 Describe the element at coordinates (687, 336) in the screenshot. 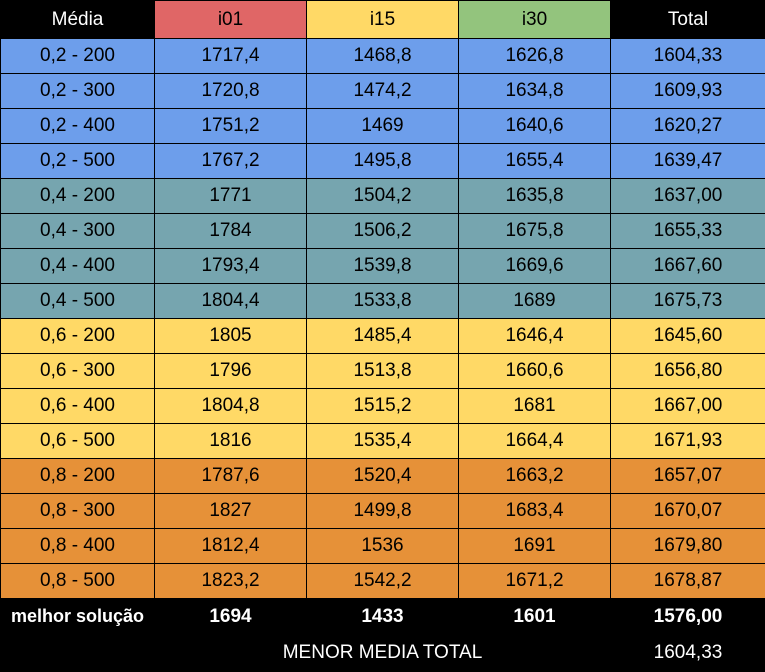

I see `cell-total: 1645,60` at that location.